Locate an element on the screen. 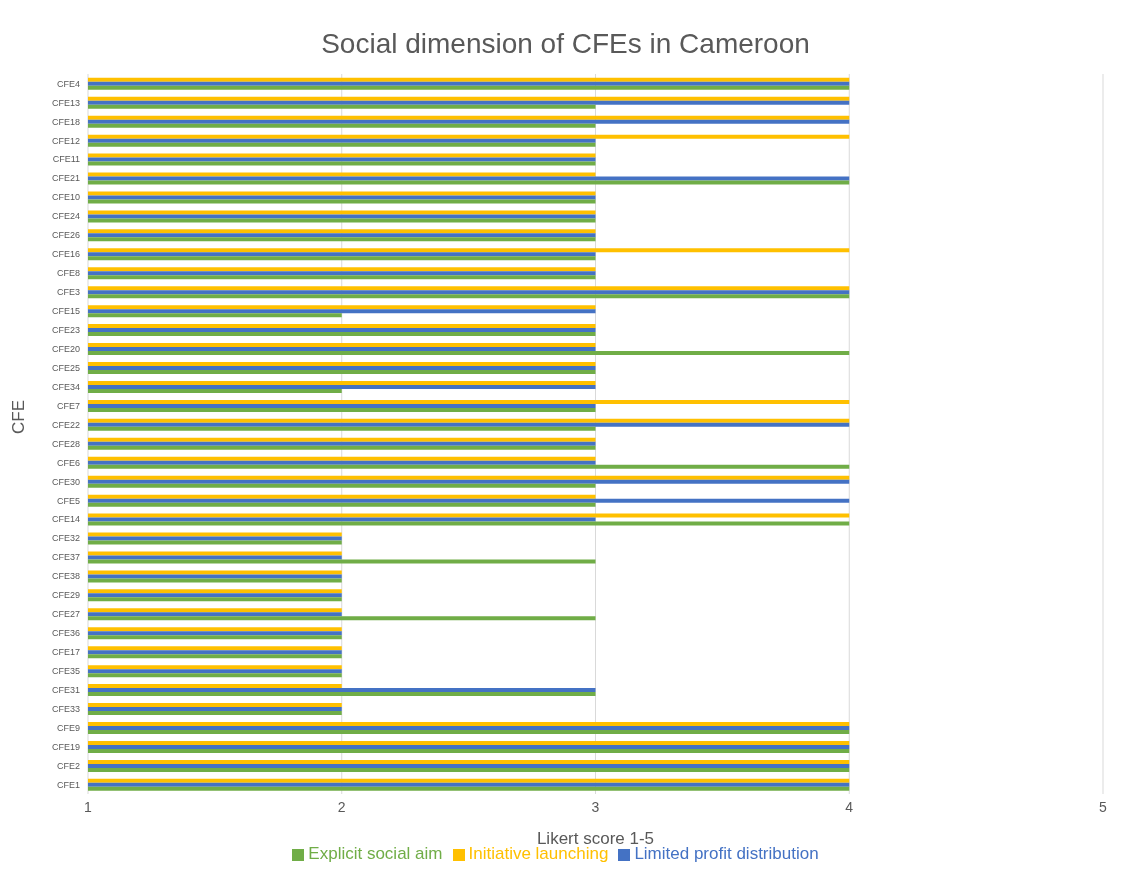 Image resolution: width=1131 pixels, height=892 pixels. y-axis-title: CFE is located at coordinates (19, 417).